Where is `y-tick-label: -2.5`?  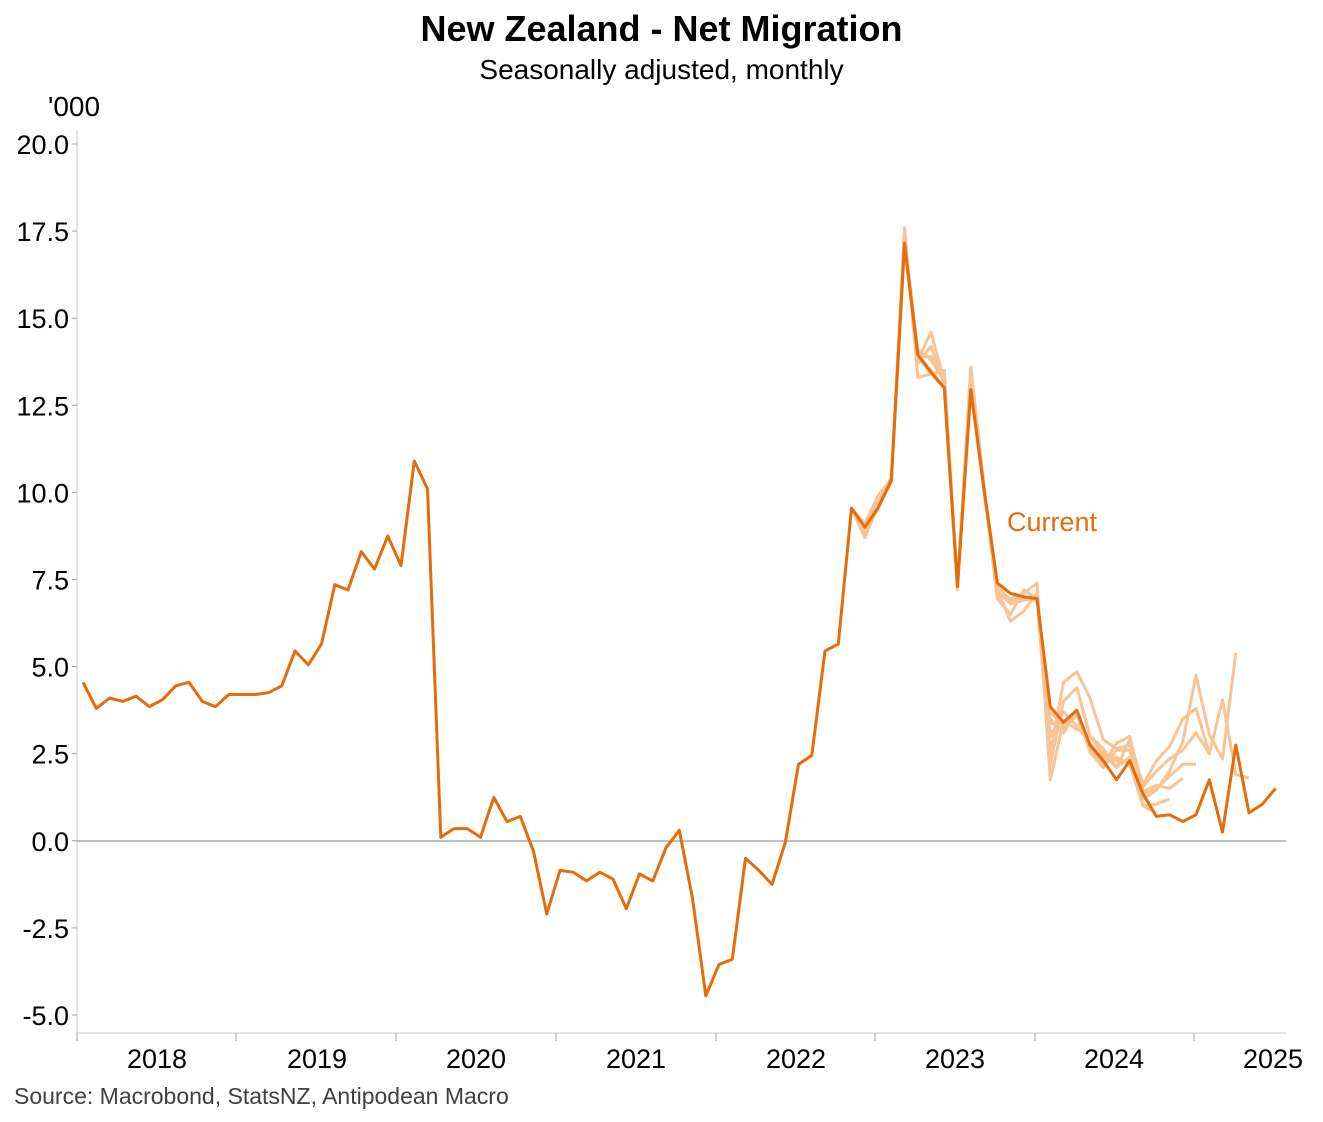 y-tick-label: -2.5 is located at coordinates (45, 929).